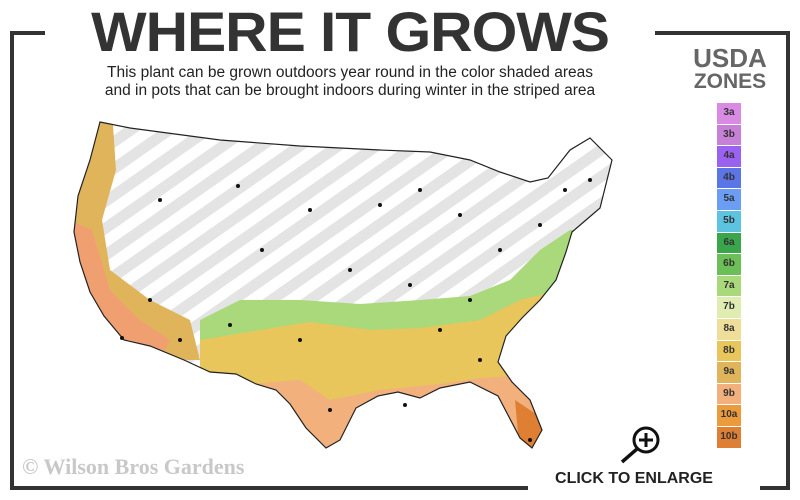 The height and width of the screenshot is (500, 800). What do you see at coordinates (729, 135) in the screenshot?
I see `legend-swatch-3b: 3b` at bounding box center [729, 135].